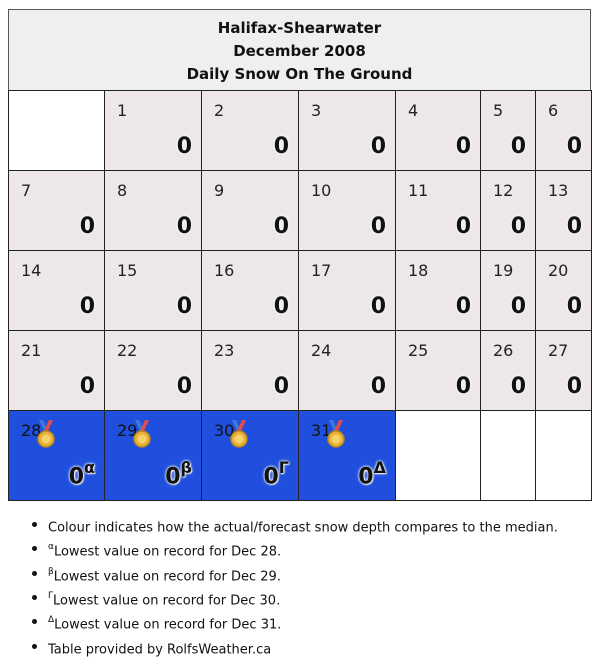 The image size is (600, 660). Describe the element at coordinates (250, 370) in the screenshot. I see `day-cell: 23 0` at that location.